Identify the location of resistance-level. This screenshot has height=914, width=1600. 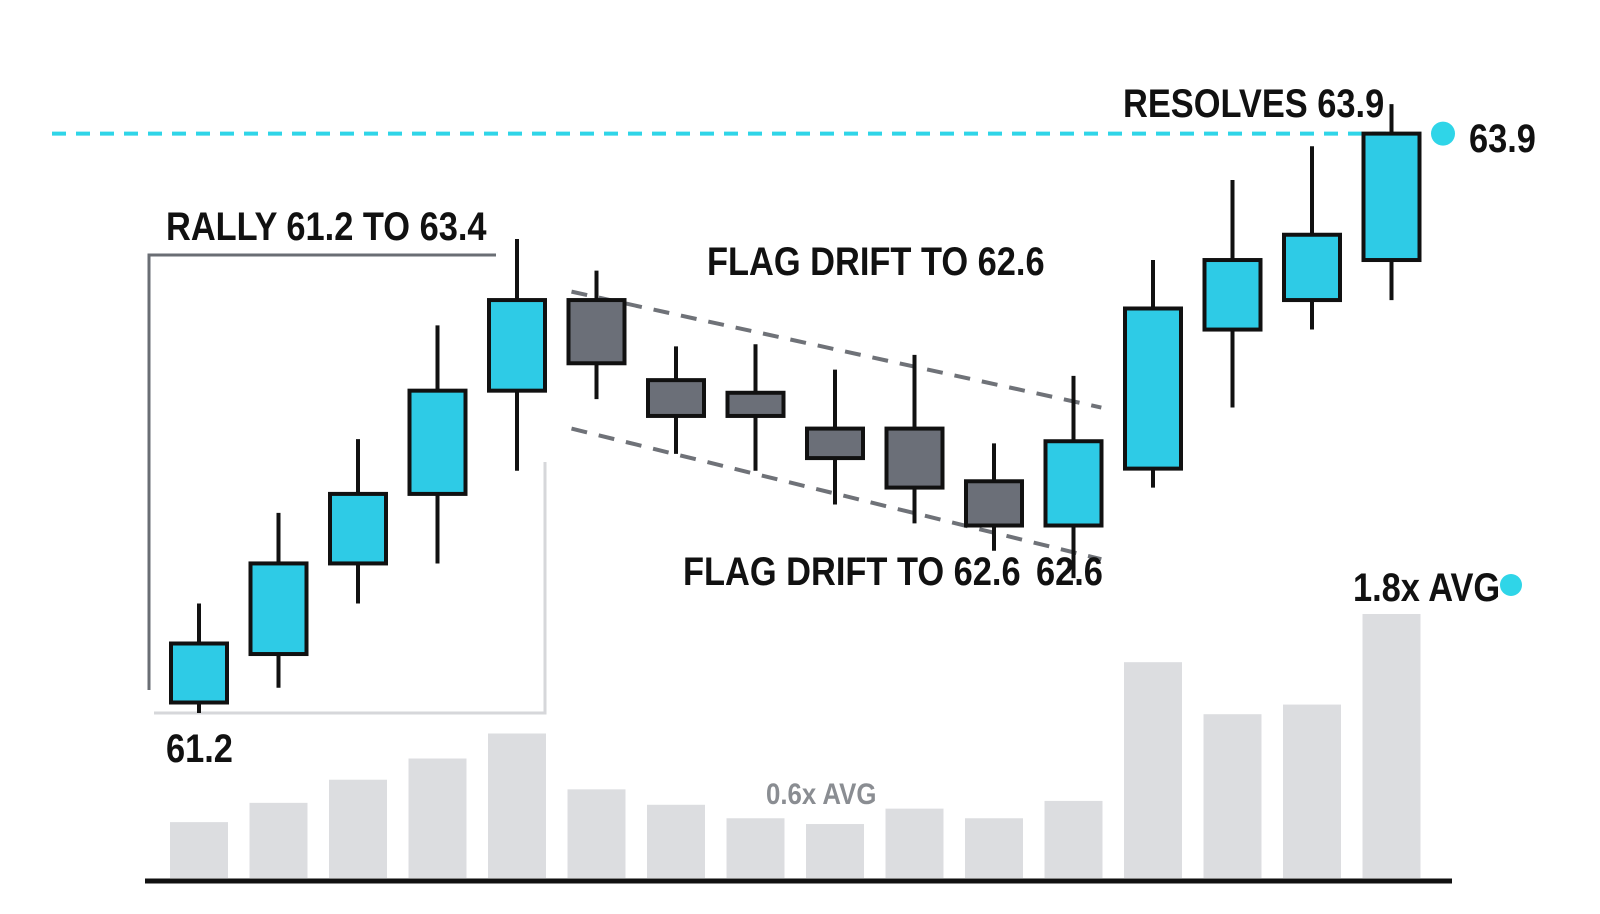
(753, 133).